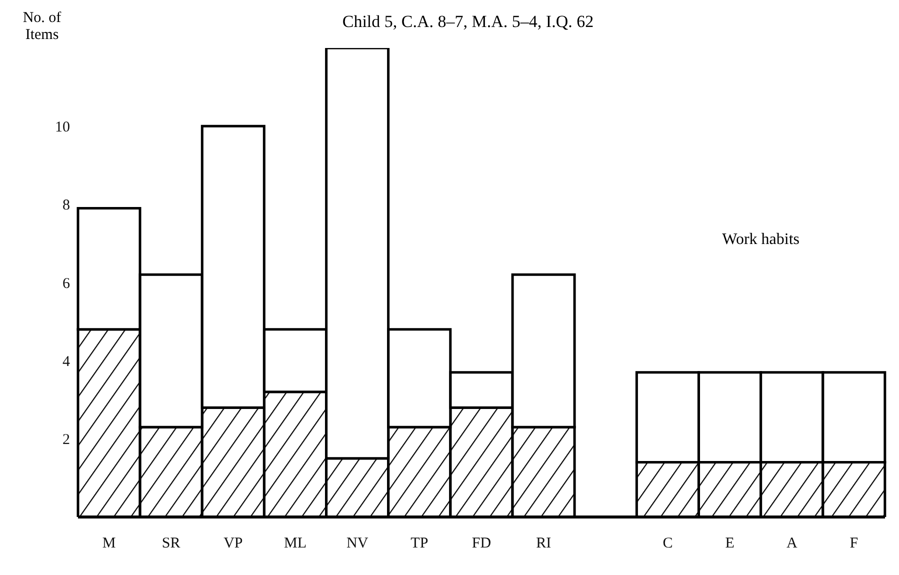 Image resolution: width=899 pixels, height=575 pixels. What do you see at coordinates (482, 544) in the screenshot?
I see `x-tick-label: FD` at bounding box center [482, 544].